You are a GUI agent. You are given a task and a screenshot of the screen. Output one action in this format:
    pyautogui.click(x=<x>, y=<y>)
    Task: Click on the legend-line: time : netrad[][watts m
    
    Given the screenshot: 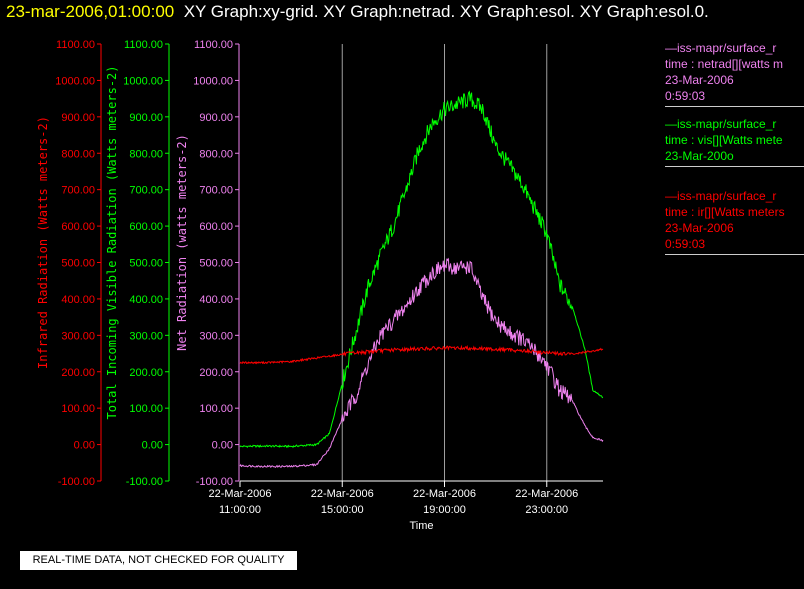 What is the action you would take?
    pyautogui.click(x=724, y=64)
    